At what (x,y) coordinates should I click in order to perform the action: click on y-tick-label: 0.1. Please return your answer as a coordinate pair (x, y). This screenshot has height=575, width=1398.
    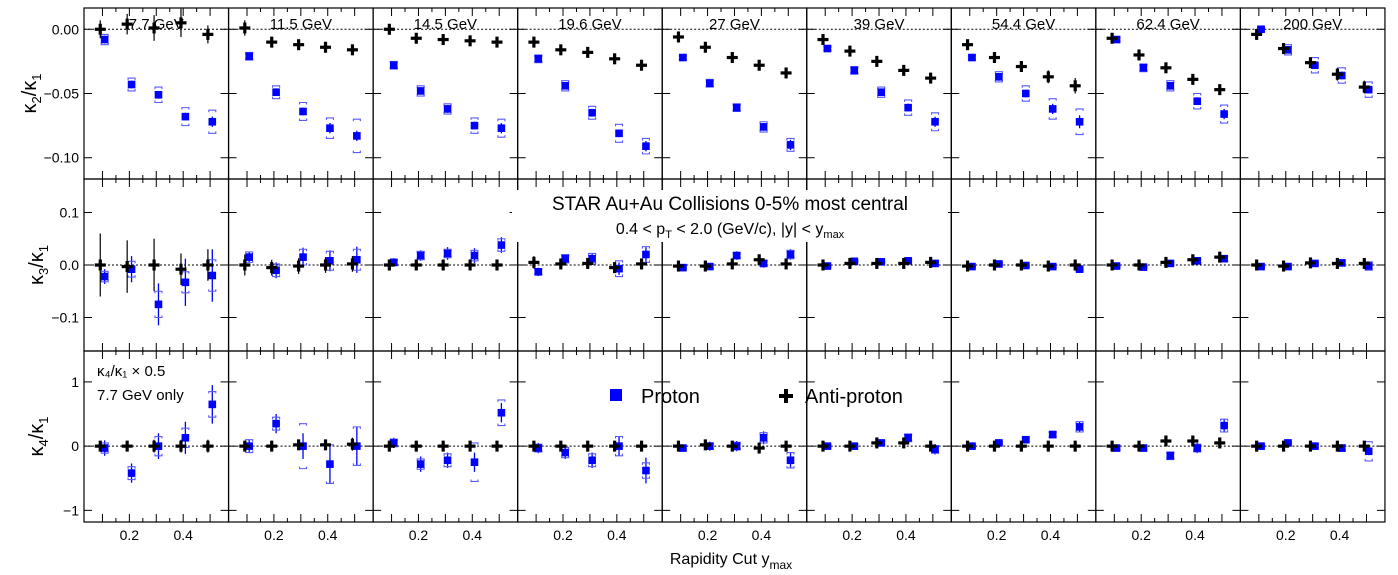
    Looking at the image, I should click on (70, 213).